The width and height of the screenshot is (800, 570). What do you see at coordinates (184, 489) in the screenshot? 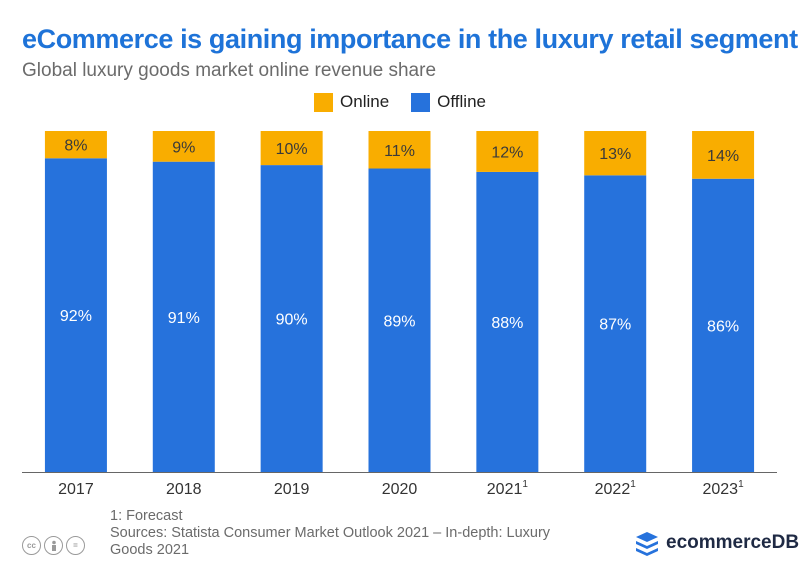
I see `x-tick-label-2018: 2018` at bounding box center [184, 489].